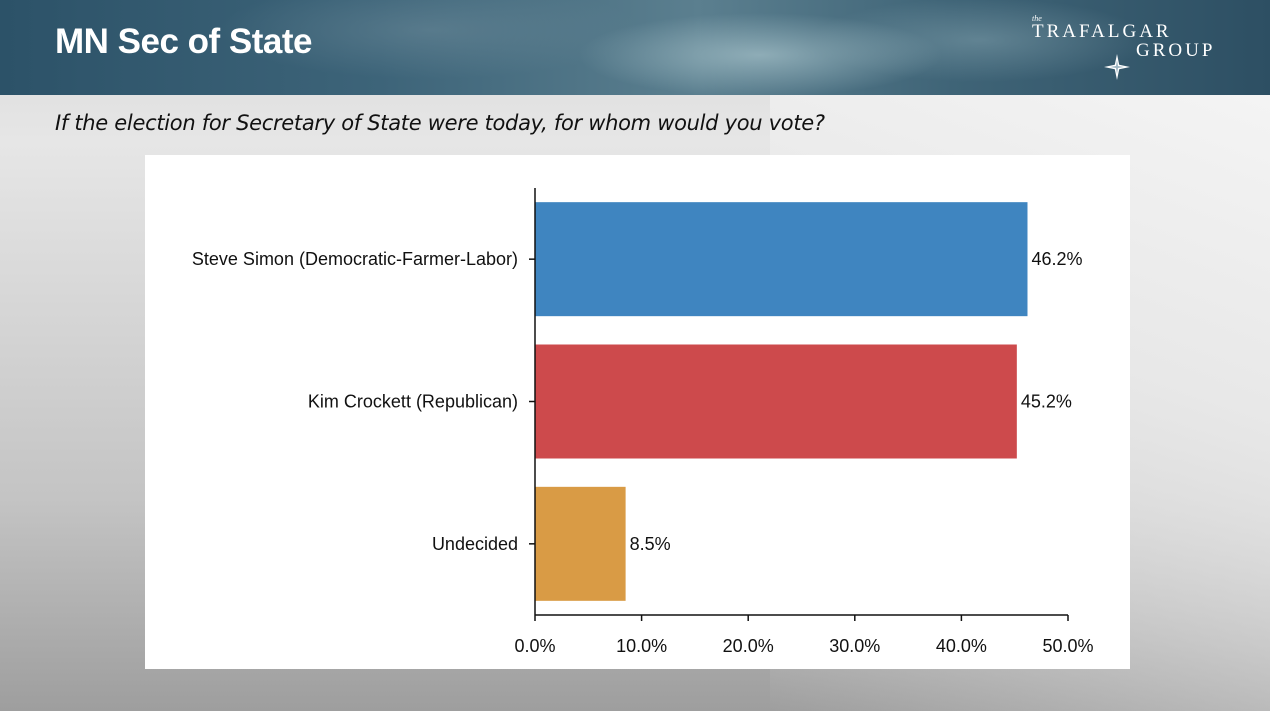 The height and width of the screenshot is (711, 1270). What do you see at coordinates (961, 646) in the screenshot?
I see `x-tick-label-4: 40.0%` at bounding box center [961, 646].